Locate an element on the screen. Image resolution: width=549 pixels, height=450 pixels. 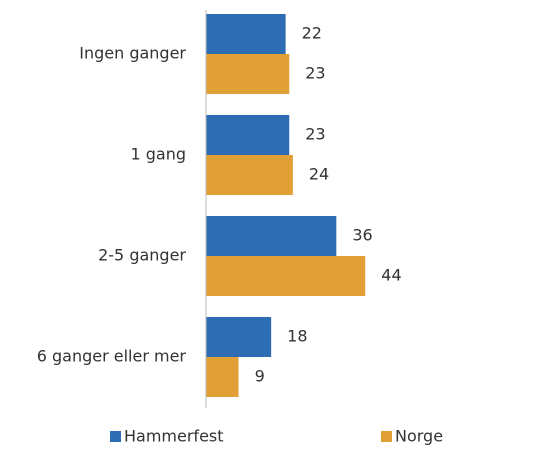
value-label: 18 is located at coordinates (297, 336).